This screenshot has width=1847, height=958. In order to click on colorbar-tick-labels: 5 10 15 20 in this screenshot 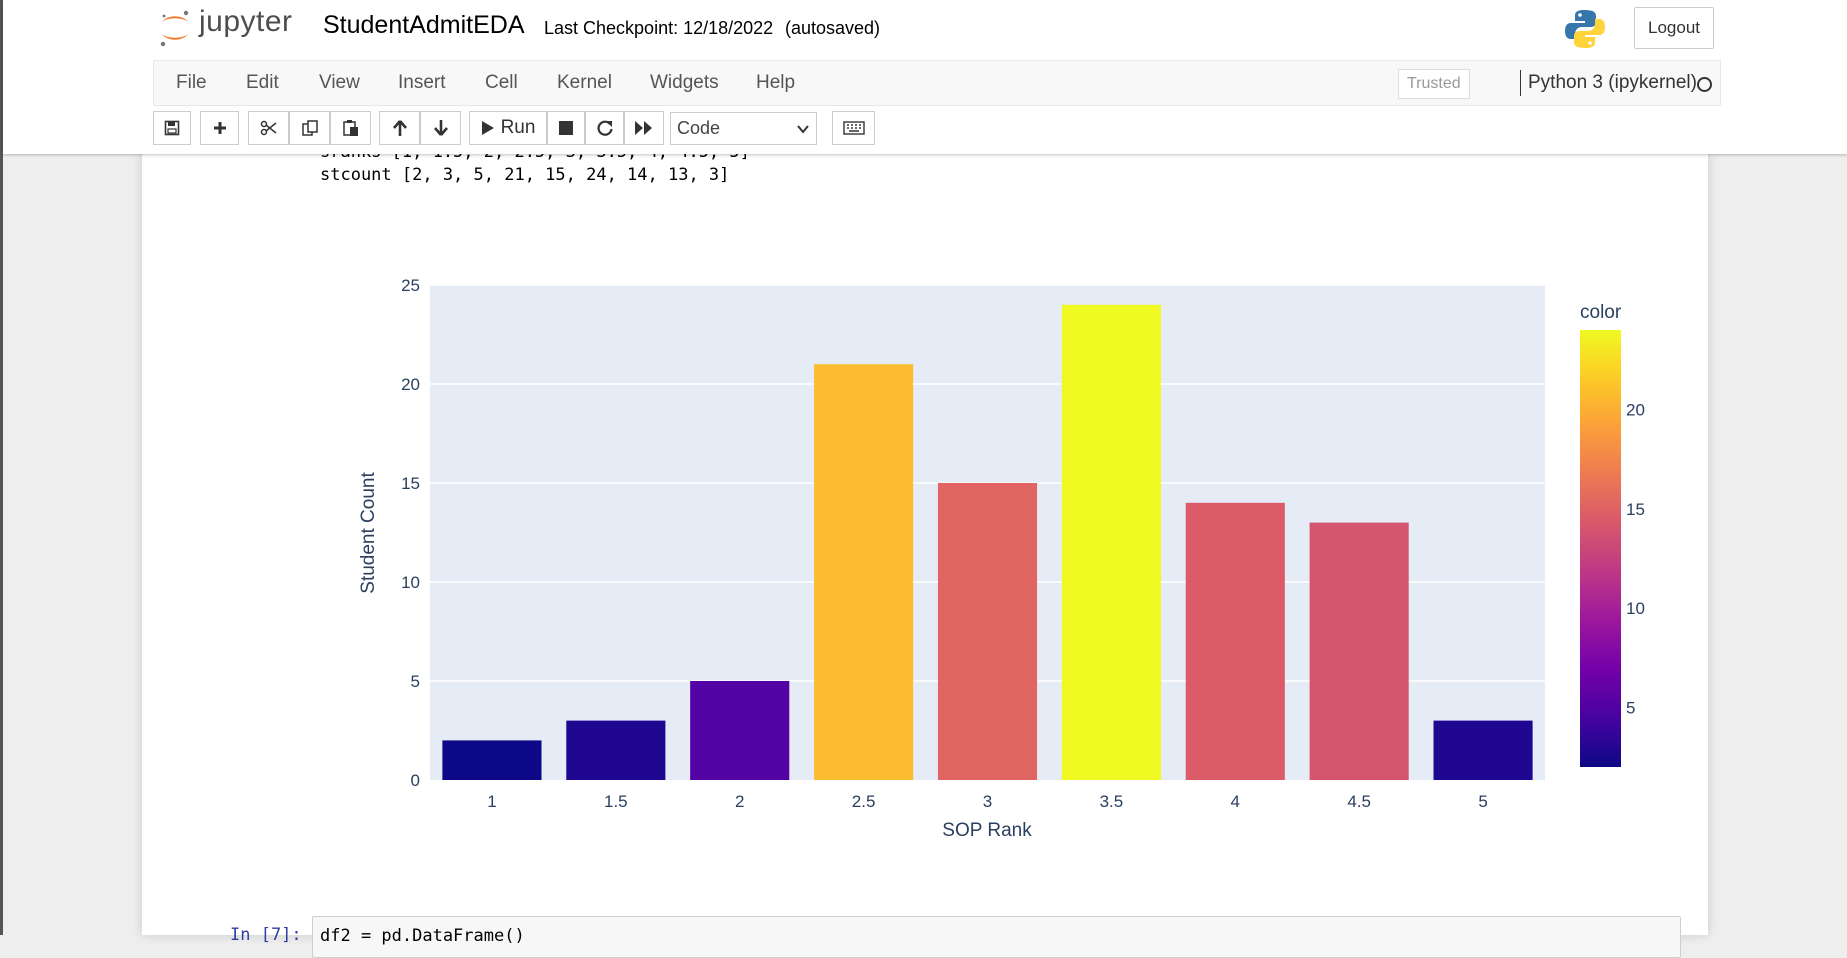, I will do `click(1635, 558)`.